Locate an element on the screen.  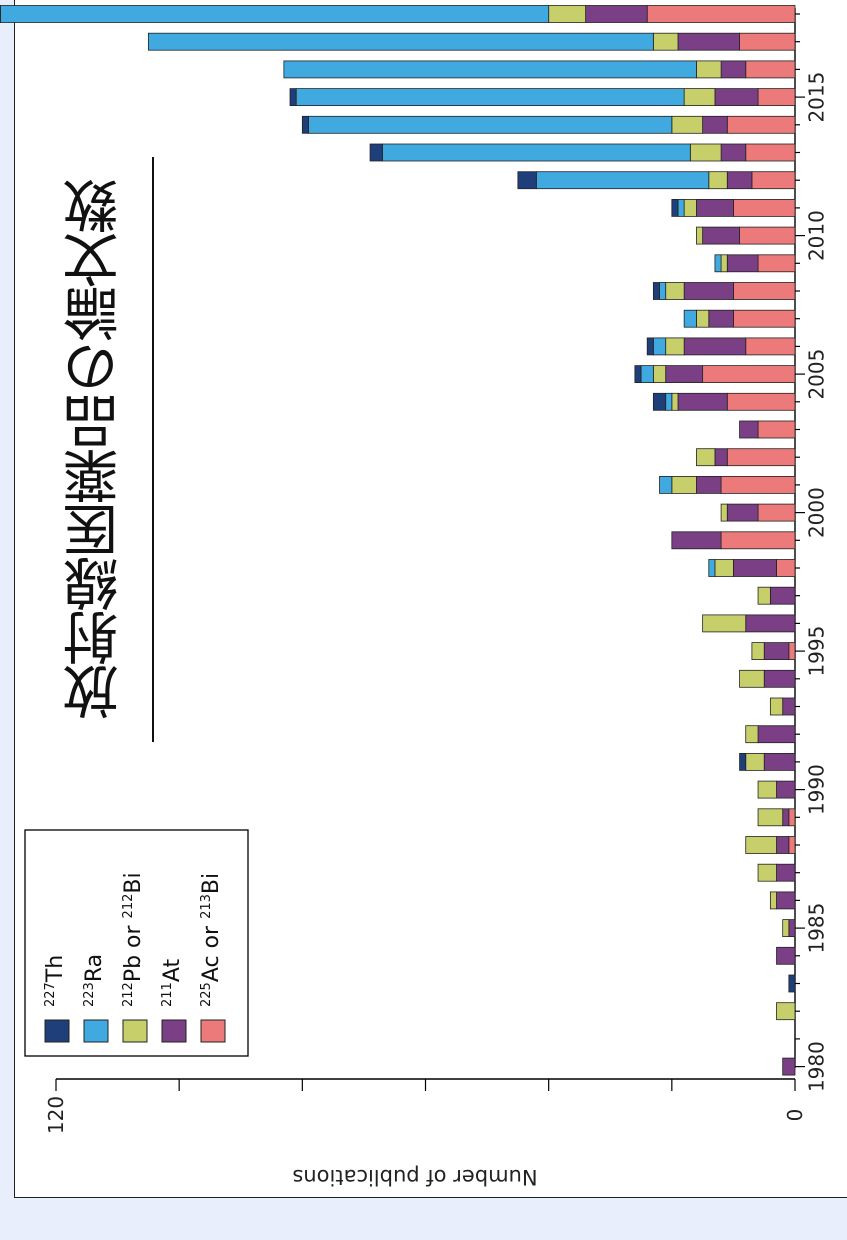
chart-title: 放射線医薬品の論文数 is located at coordinates (95, 450).